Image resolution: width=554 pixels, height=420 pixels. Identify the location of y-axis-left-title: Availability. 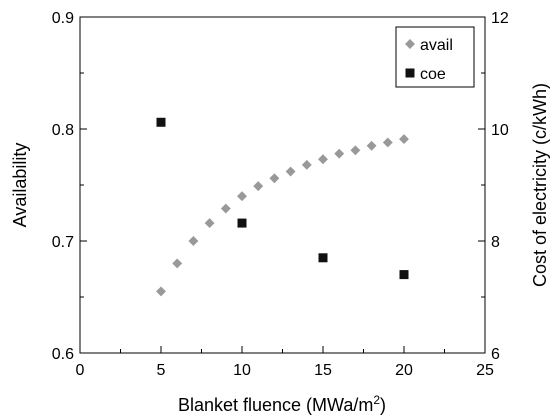
(20, 185).